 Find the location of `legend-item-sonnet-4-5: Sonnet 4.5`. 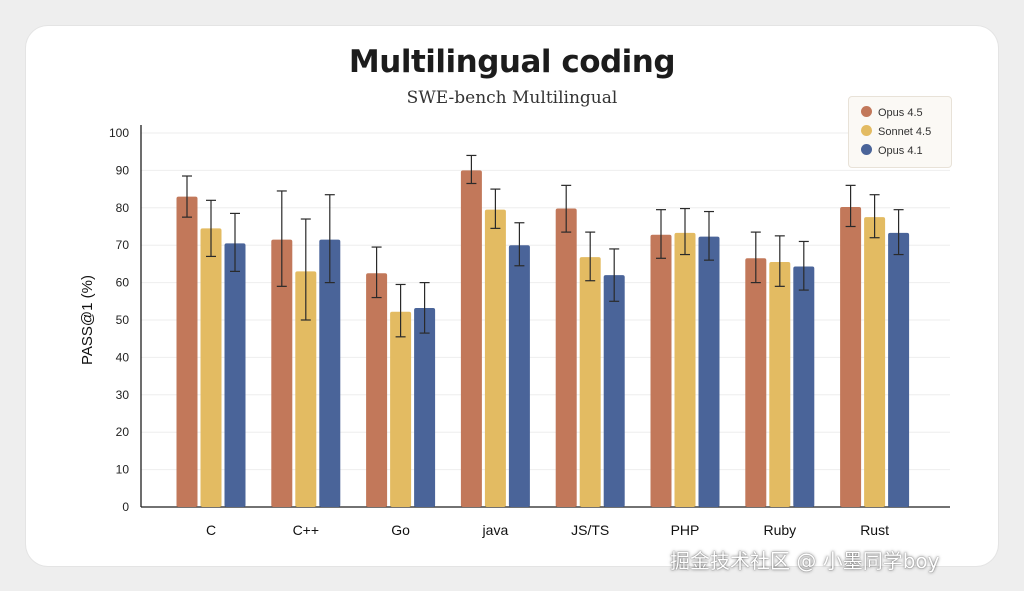

legend-item-sonnet-4-5: Sonnet 4.5 is located at coordinates (896, 132).